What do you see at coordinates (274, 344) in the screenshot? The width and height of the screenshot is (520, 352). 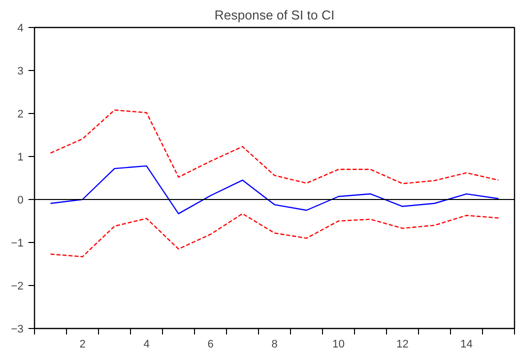 I see `x-tick-label: 8` at bounding box center [274, 344].